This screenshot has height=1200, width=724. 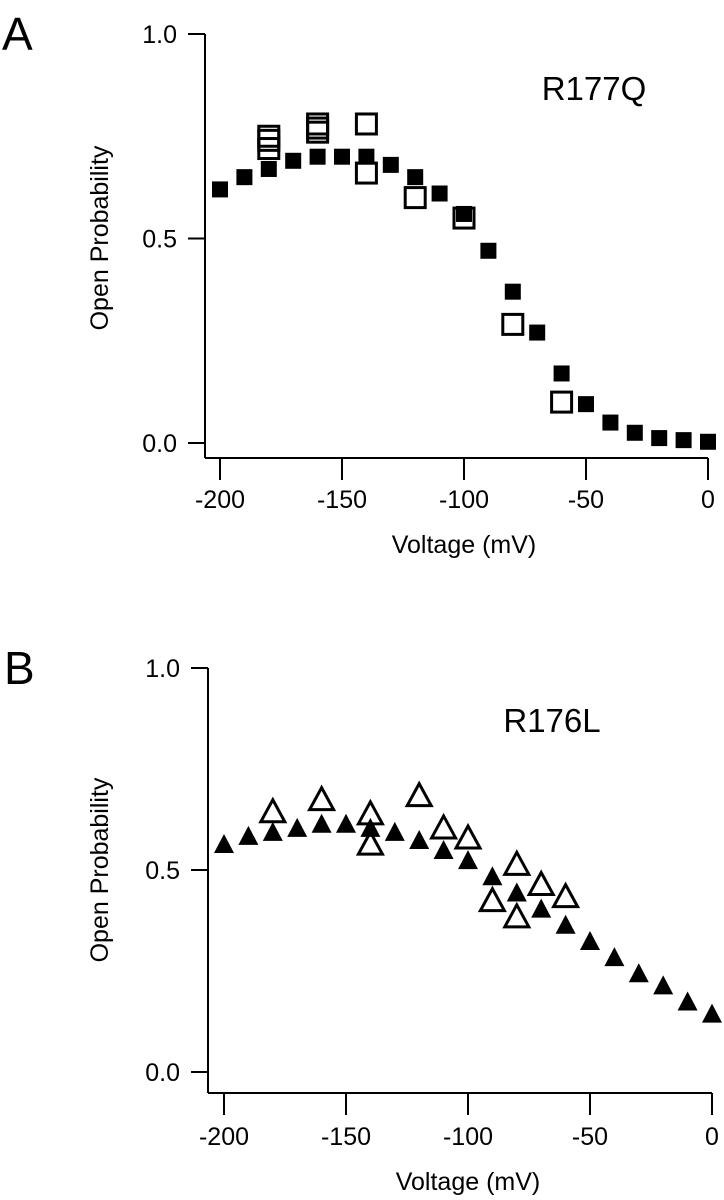 What do you see at coordinates (17, 34) in the screenshot?
I see `panel-letter: A` at bounding box center [17, 34].